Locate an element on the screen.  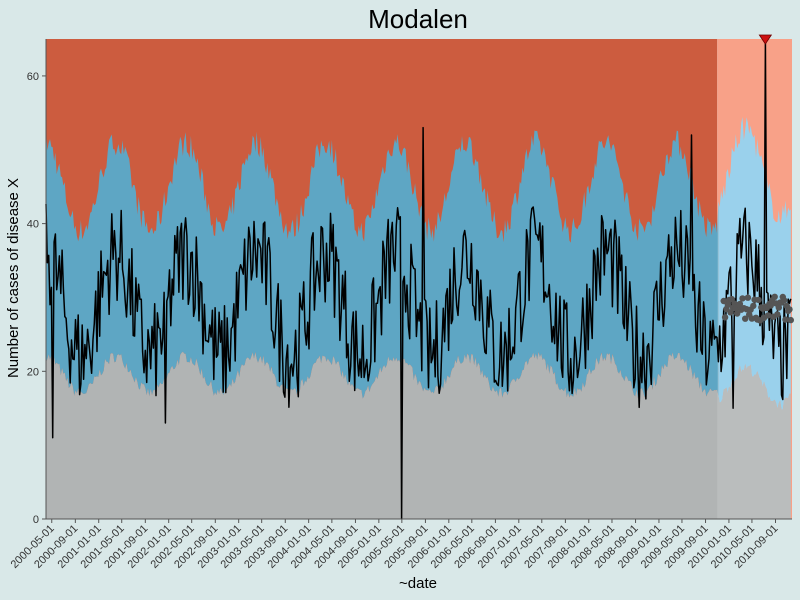
y-tick-label: 20 is located at coordinates (33, 372).